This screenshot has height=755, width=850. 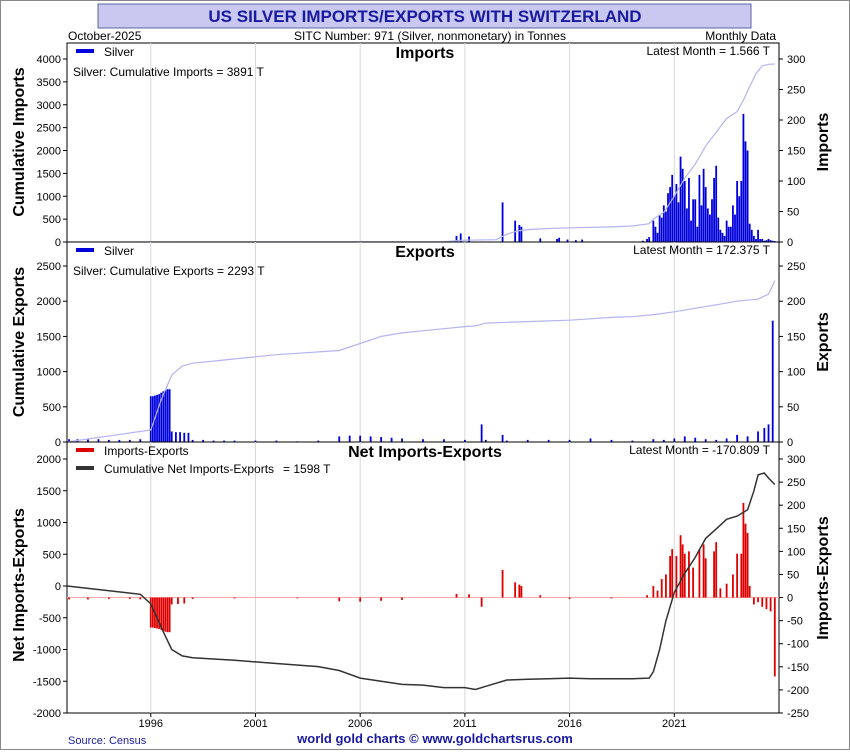 I want to click on header-frequency: Monthly Data, so click(x=740, y=36).